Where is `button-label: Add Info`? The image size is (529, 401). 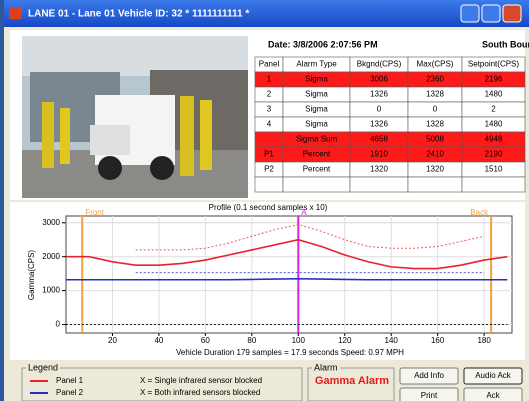 button-label: Add Info is located at coordinates (429, 375).